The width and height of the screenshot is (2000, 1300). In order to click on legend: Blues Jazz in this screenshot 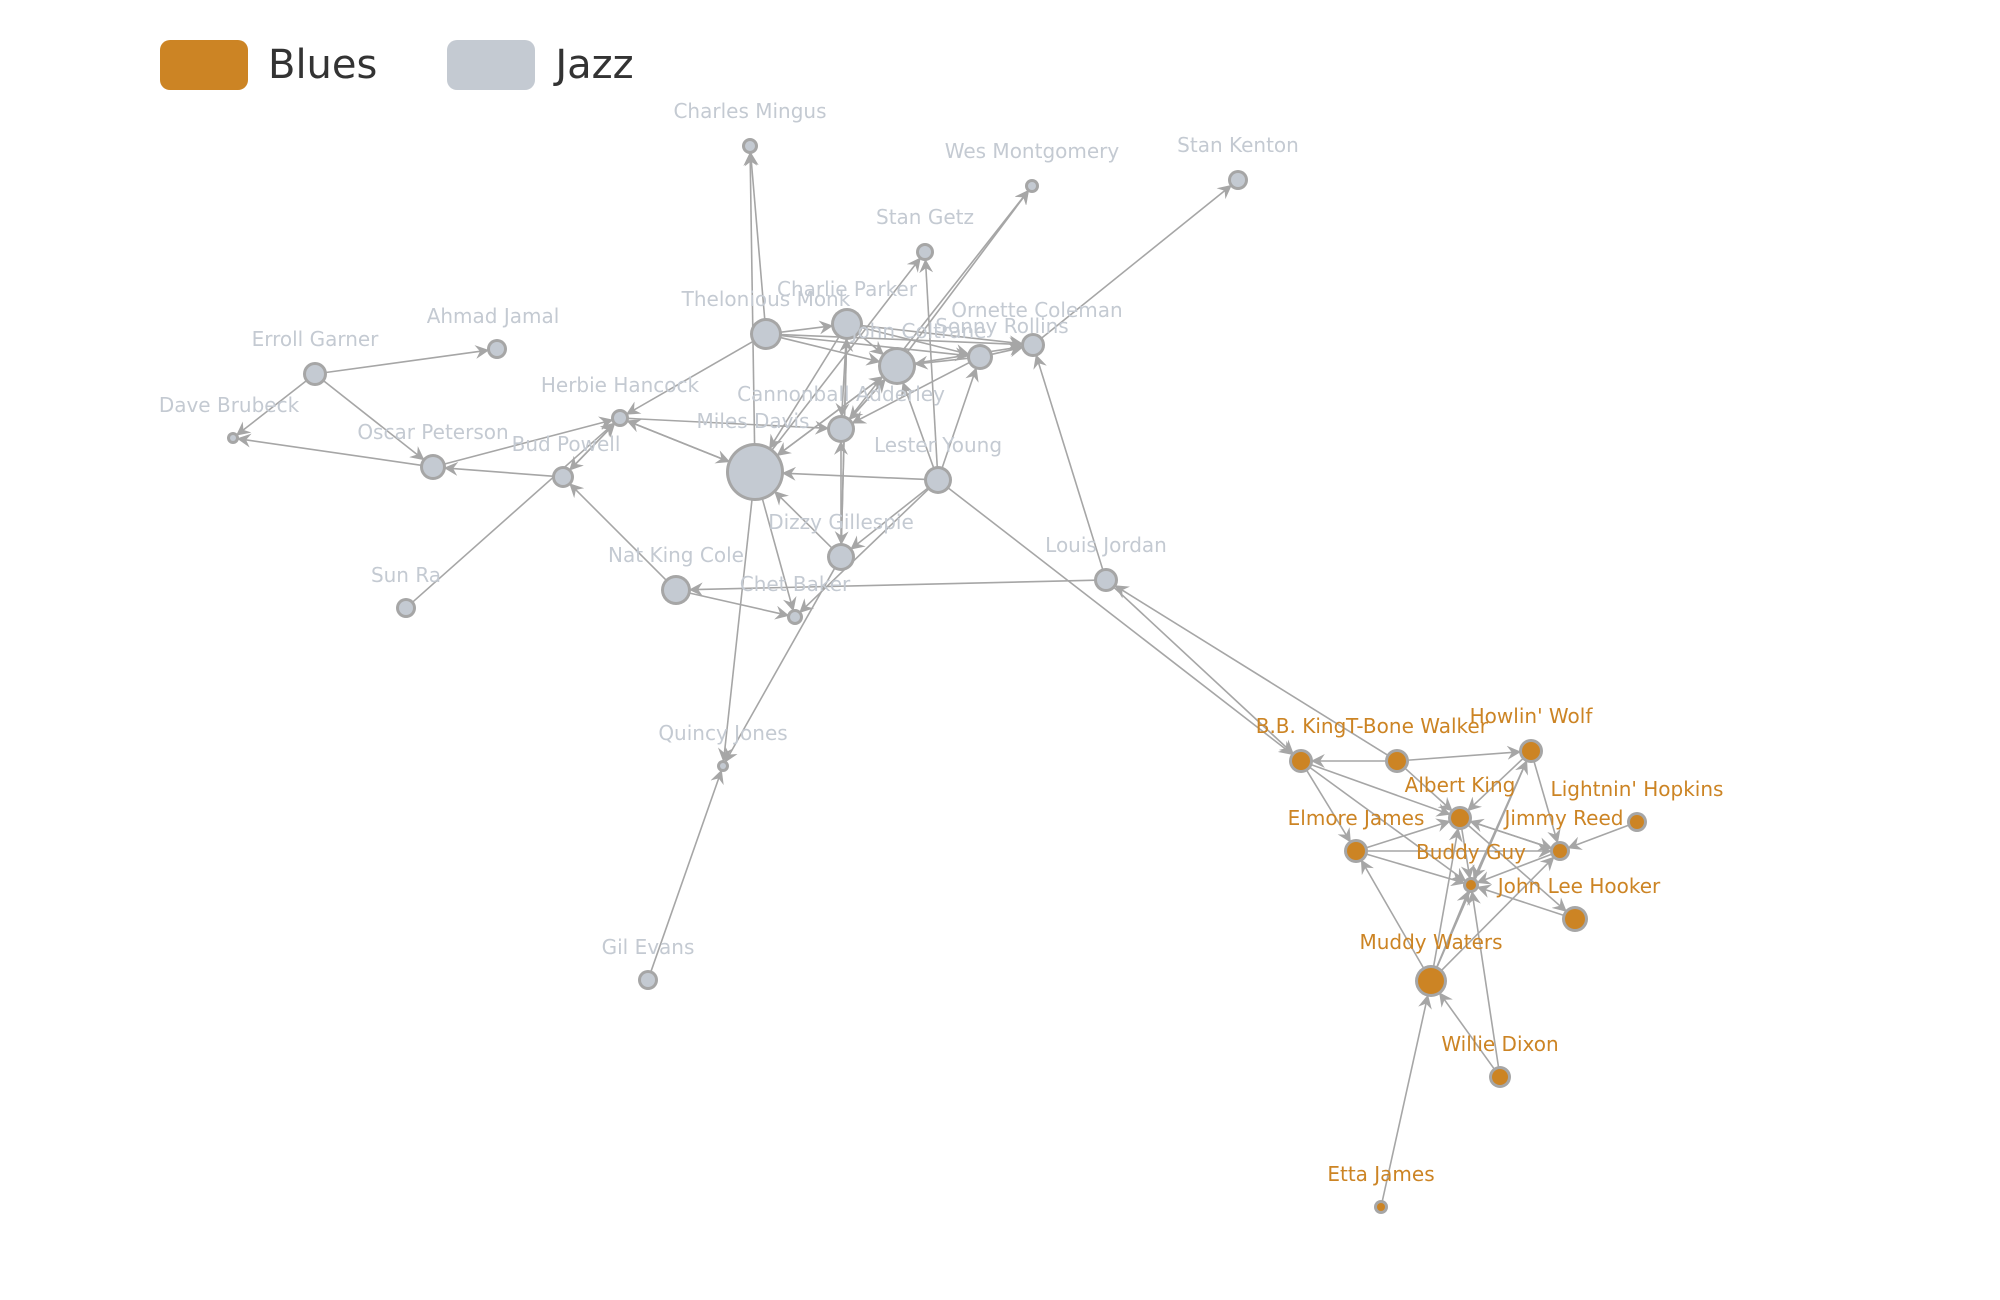, I will do `click(432, 65)`.